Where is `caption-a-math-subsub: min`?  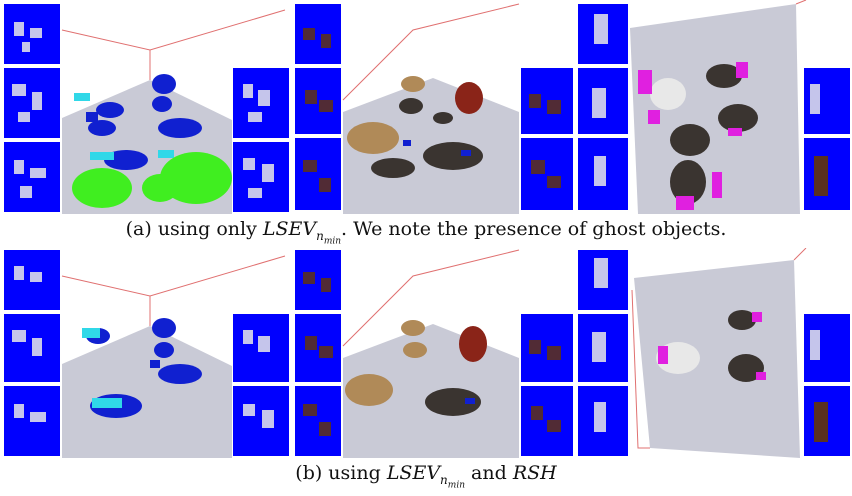
caption-a-math-subsub: min is located at coordinates (332, 241).